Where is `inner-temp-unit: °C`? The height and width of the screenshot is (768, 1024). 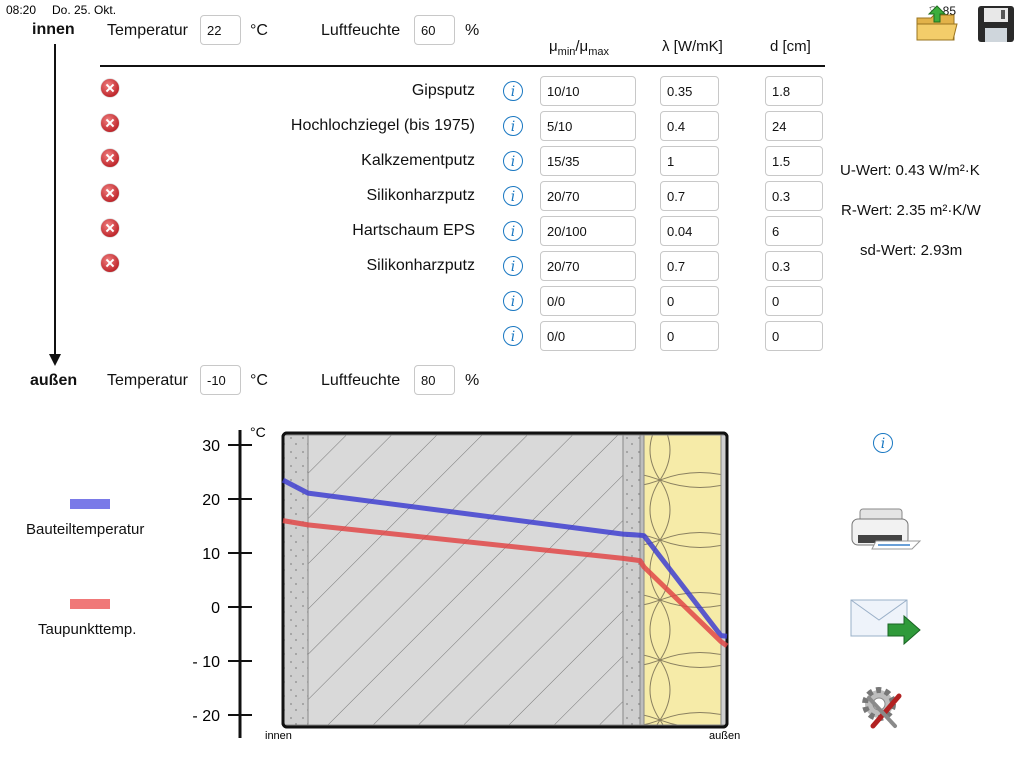 inner-temp-unit: °C is located at coordinates (259, 30).